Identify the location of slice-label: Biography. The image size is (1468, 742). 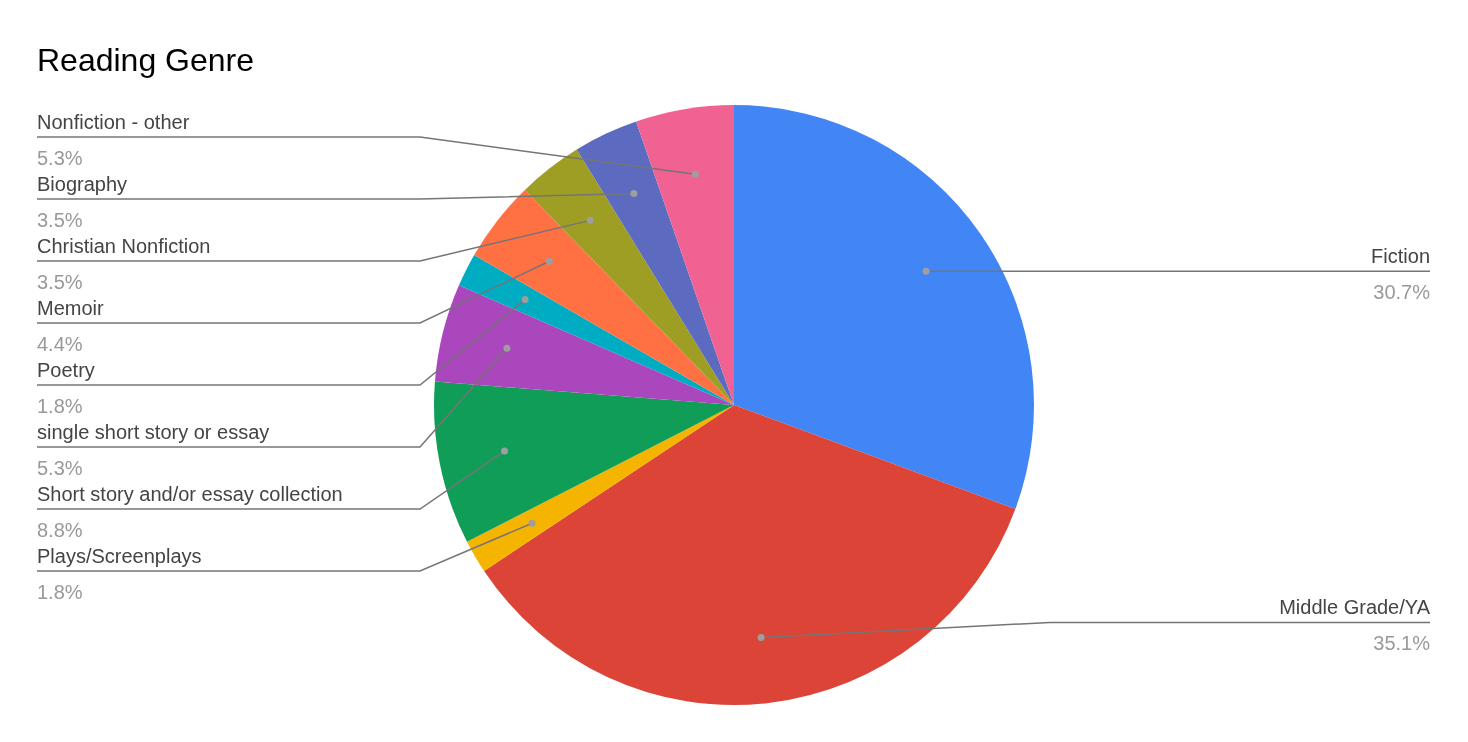
(82, 184).